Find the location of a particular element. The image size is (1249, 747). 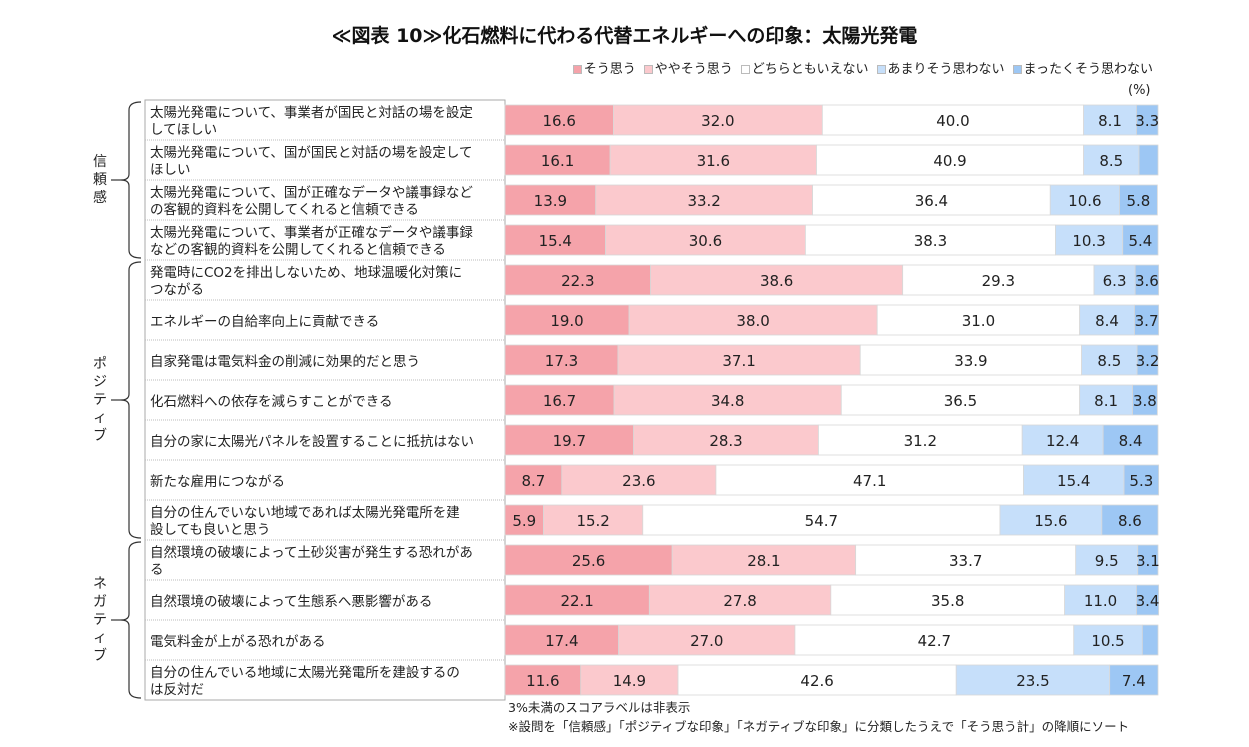

legend-label: そう思う is located at coordinates (609, 69).